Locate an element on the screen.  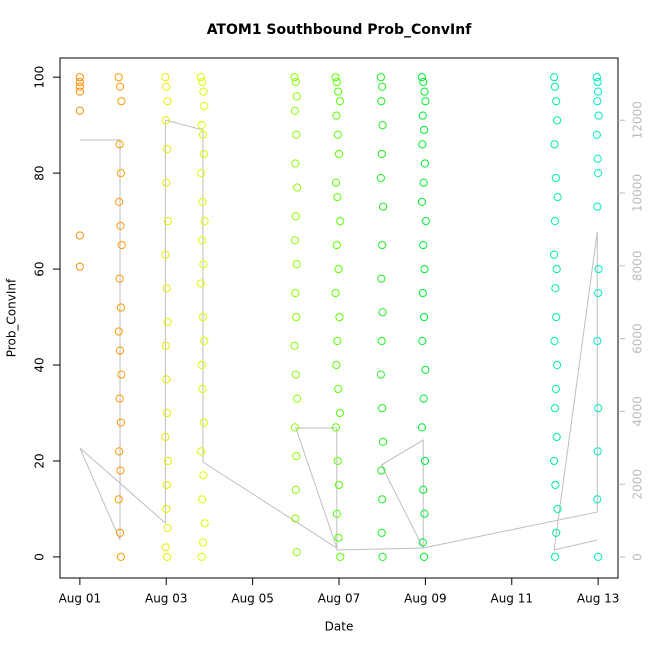
x-tick-label: Aug 03 is located at coordinates (166, 599).